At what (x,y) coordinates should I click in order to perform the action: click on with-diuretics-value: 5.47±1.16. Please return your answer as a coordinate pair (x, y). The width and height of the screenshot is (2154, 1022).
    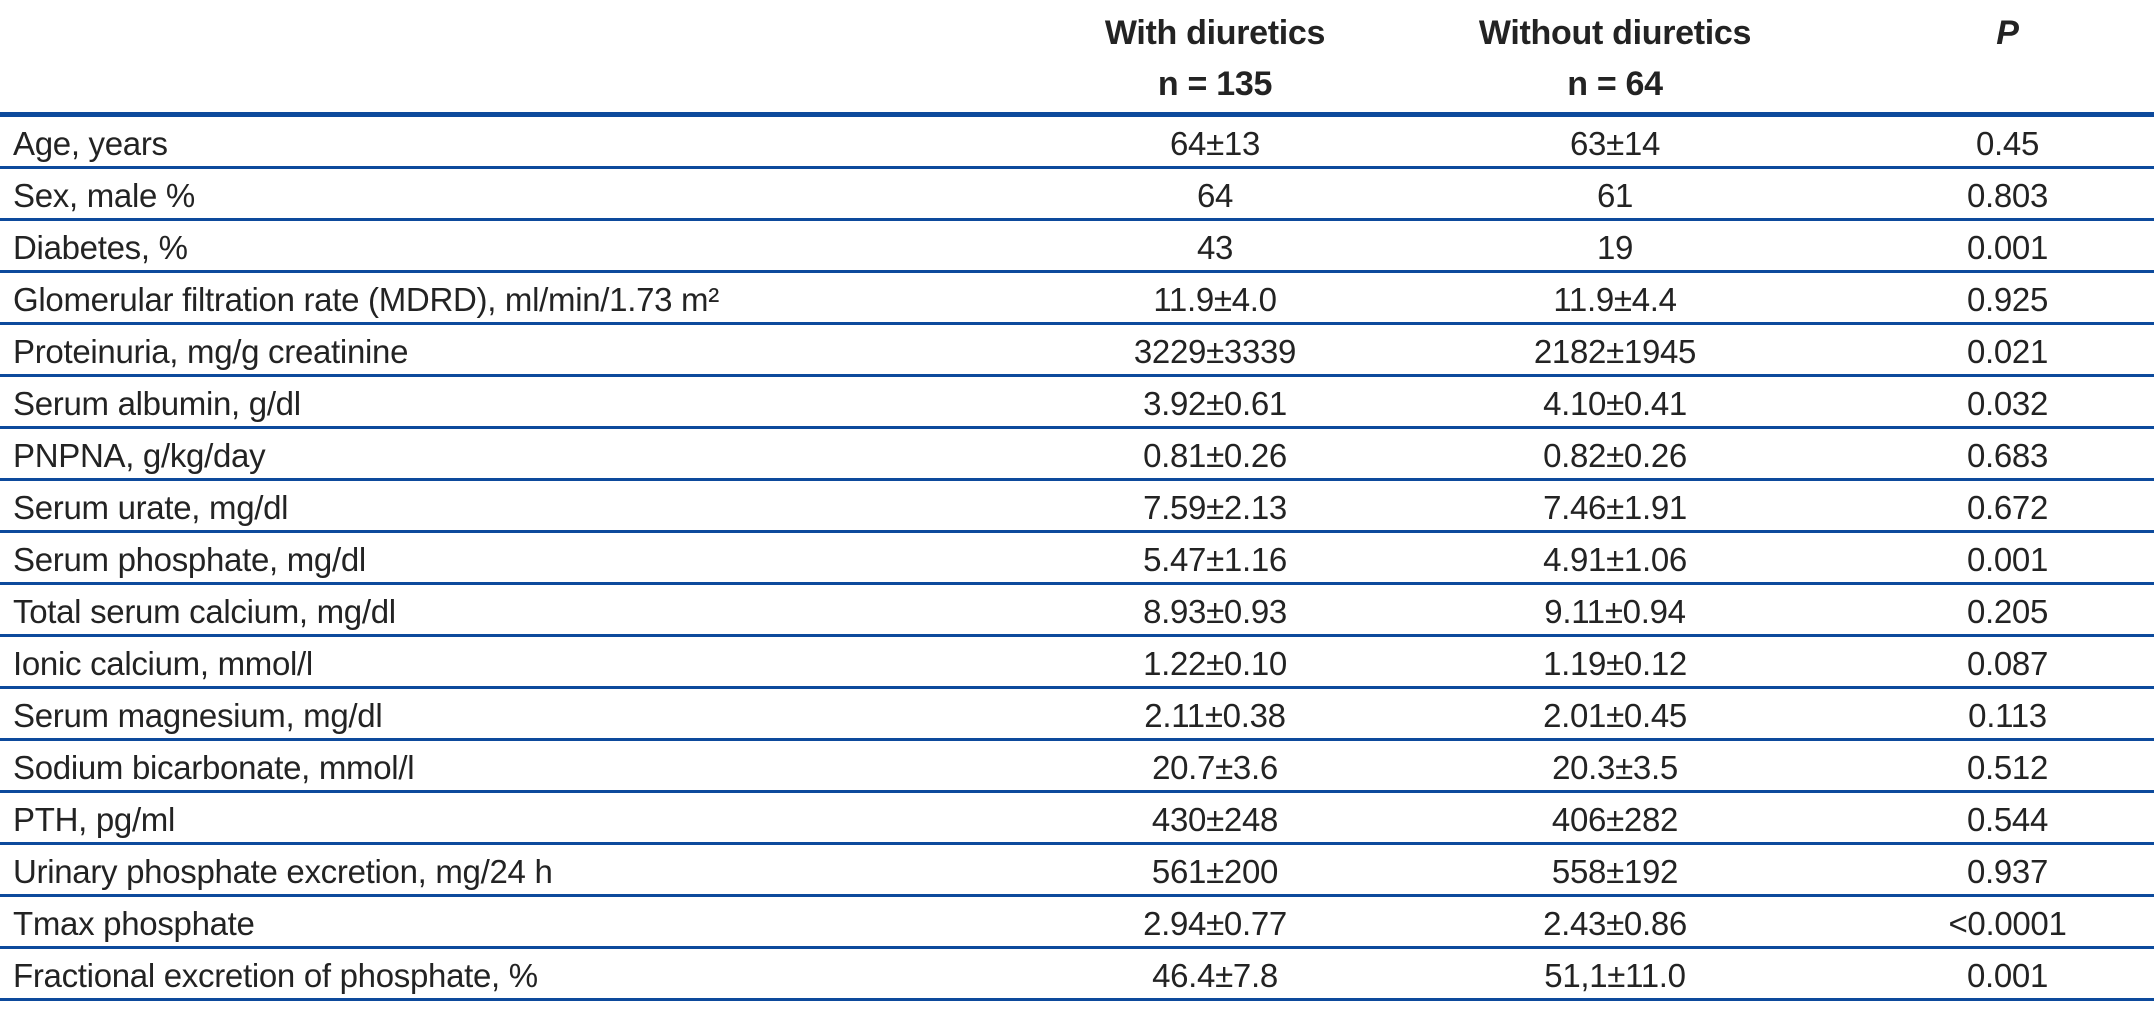
    Looking at the image, I should click on (1215, 559).